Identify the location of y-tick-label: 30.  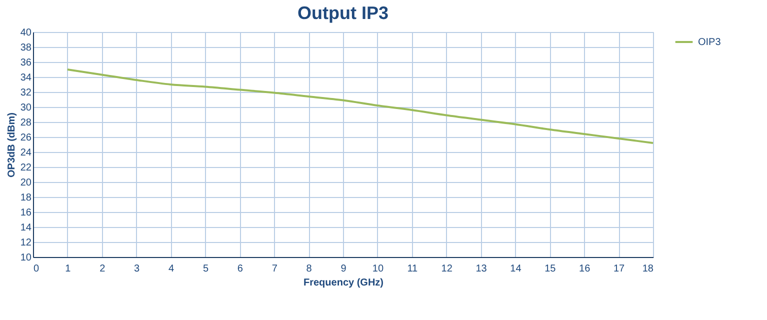
(26, 108).